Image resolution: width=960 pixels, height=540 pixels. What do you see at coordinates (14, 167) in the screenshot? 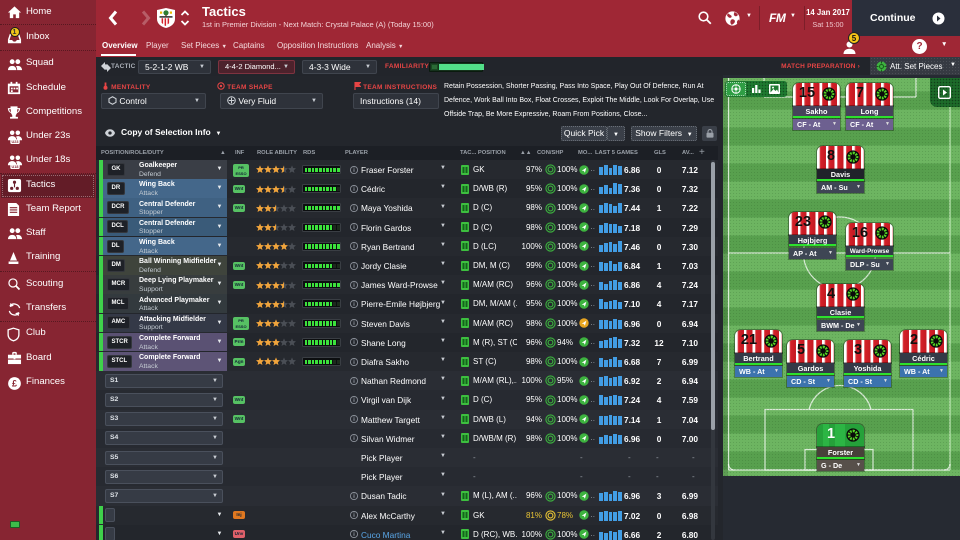
I see `svg-text: U18` at bounding box center [14, 167].